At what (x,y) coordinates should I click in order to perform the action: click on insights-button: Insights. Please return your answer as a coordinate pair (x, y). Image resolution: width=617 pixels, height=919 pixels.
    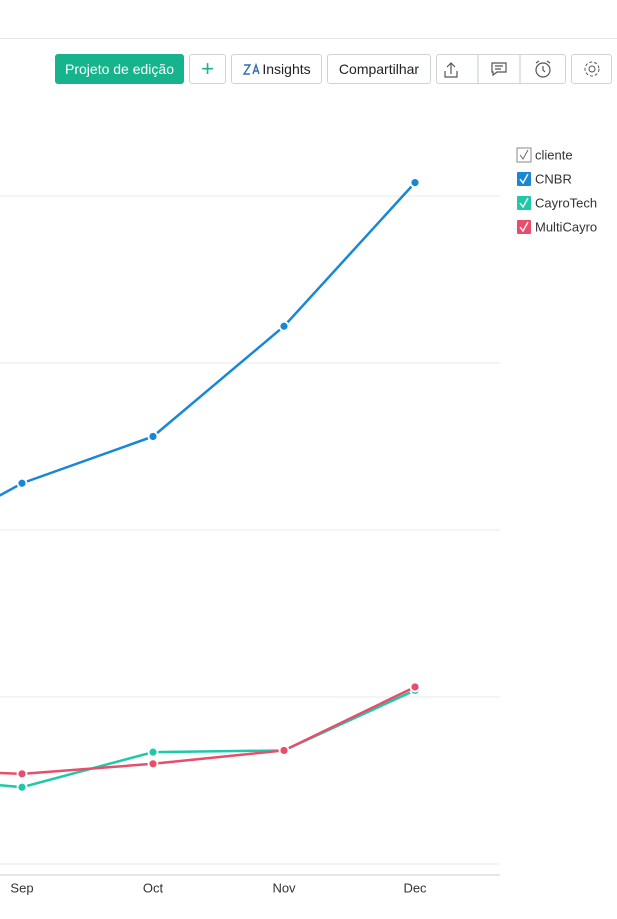
    Looking at the image, I should click on (276, 69).